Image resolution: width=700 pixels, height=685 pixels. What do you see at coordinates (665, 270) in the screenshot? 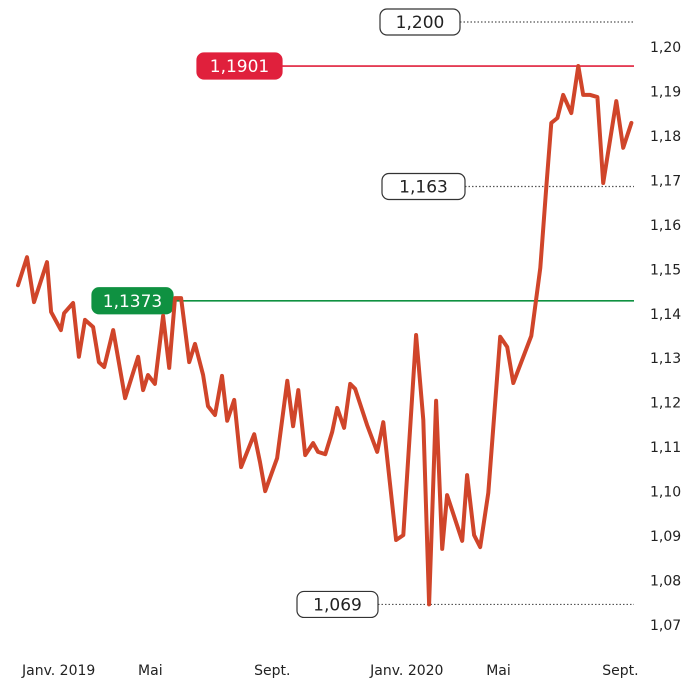
I see `y-tick-label: 1,15` at bounding box center [665, 270].